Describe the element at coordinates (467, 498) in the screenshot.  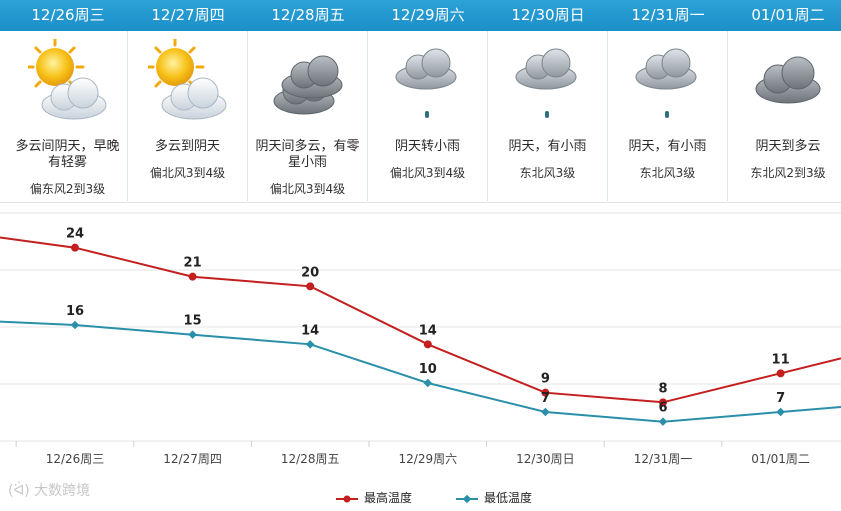
I see `legend-low-swatch` at that location.